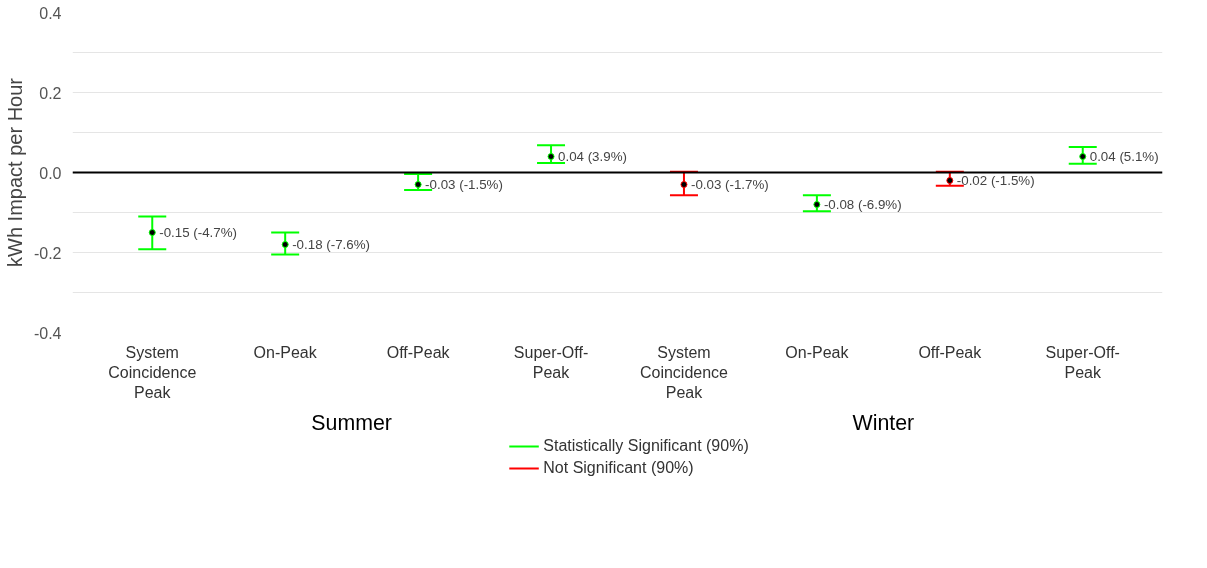 This screenshot has width=1207, height=568. Describe the element at coordinates (50, 13) in the screenshot. I see `y-tick-label: 0.4` at that location.